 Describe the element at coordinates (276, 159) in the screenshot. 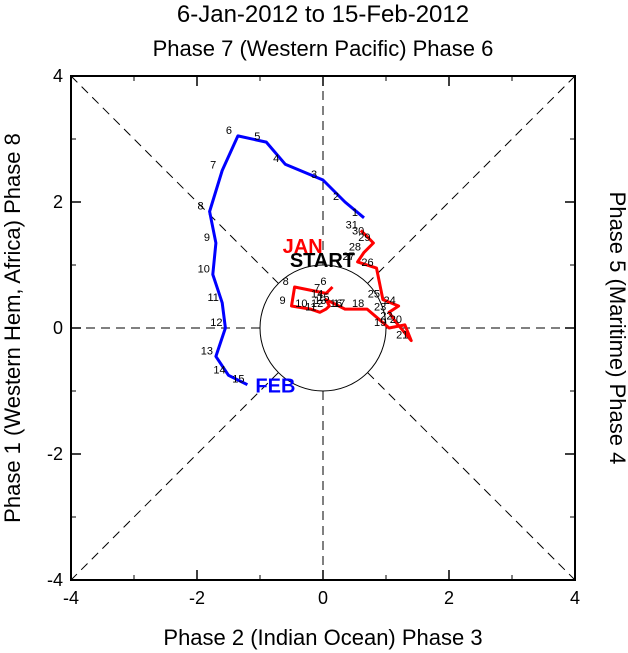

I see `day-label-feb-4: 4` at that location.